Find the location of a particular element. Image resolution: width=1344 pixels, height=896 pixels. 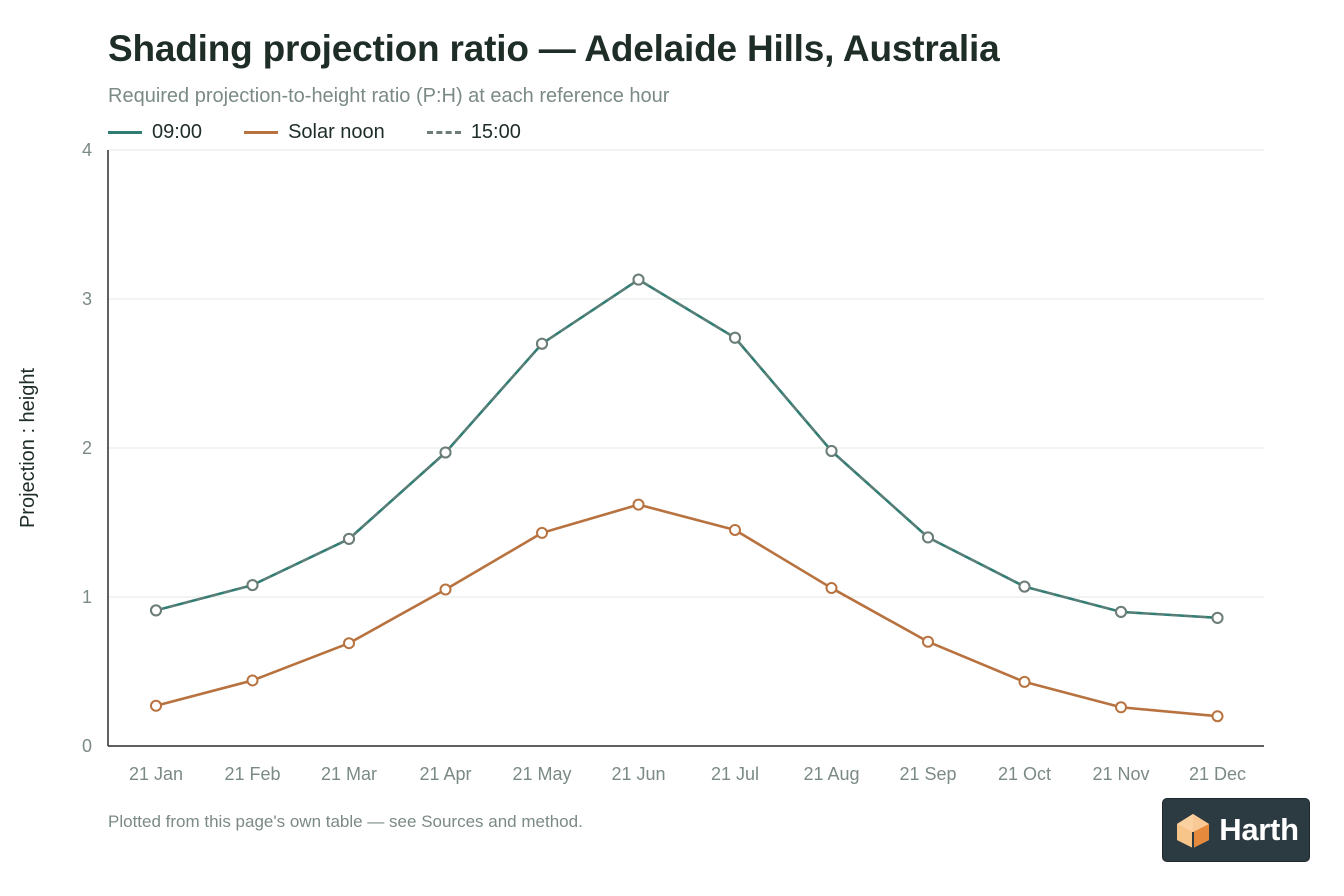

legend-item-1500: 15:00 is located at coordinates (473, 132).